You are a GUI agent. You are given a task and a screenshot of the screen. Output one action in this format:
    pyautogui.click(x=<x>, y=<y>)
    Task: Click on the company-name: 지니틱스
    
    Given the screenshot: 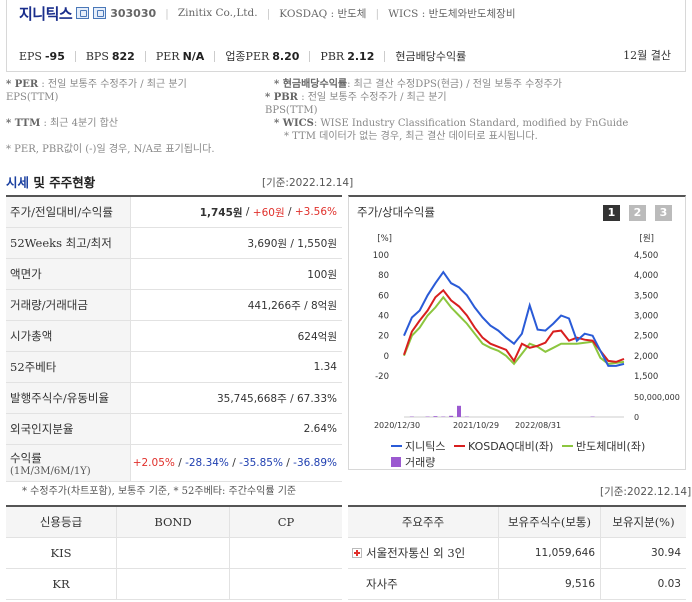 What is the action you would take?
    pyautogui.click(x=46, y=13)
    